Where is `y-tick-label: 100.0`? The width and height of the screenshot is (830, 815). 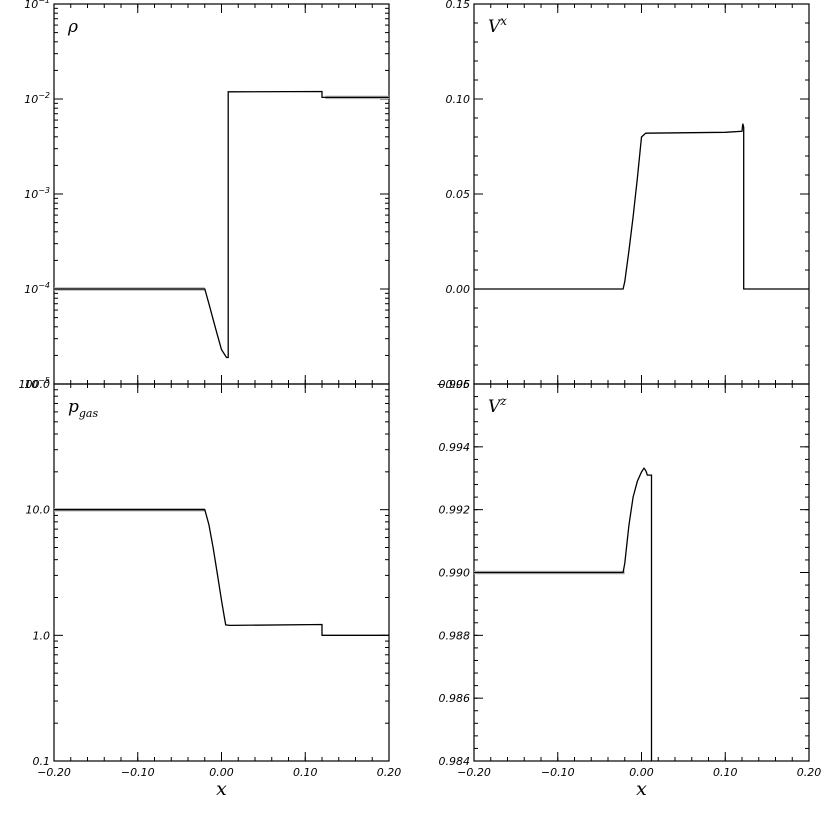 y-tick-label: 100.0 is located at coordinates (35, 384).